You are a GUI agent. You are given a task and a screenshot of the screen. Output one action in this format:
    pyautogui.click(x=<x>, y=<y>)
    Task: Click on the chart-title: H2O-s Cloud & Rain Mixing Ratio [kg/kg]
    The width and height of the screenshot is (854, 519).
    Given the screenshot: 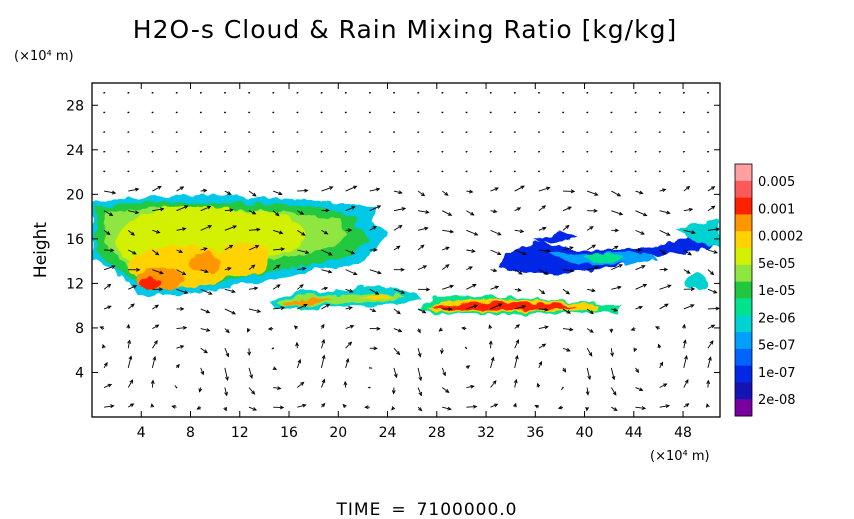 What is the action you would take?
    pyautogui.click(x=405, y=29)
    